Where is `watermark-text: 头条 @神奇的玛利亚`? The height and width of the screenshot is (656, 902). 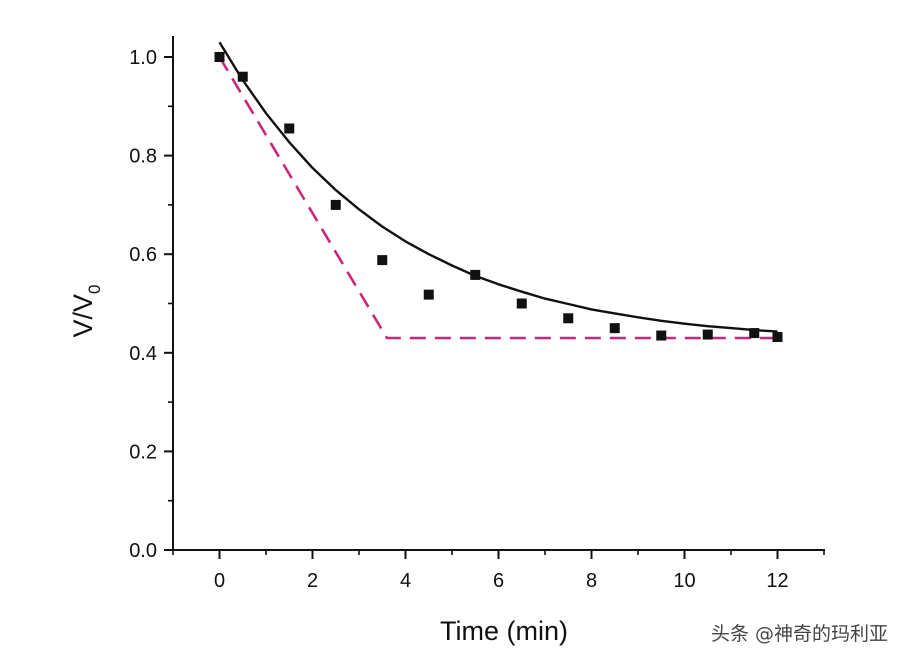 watermark-text: 头条 @神奇的玛利亚 is located at coordinates (799, 634).